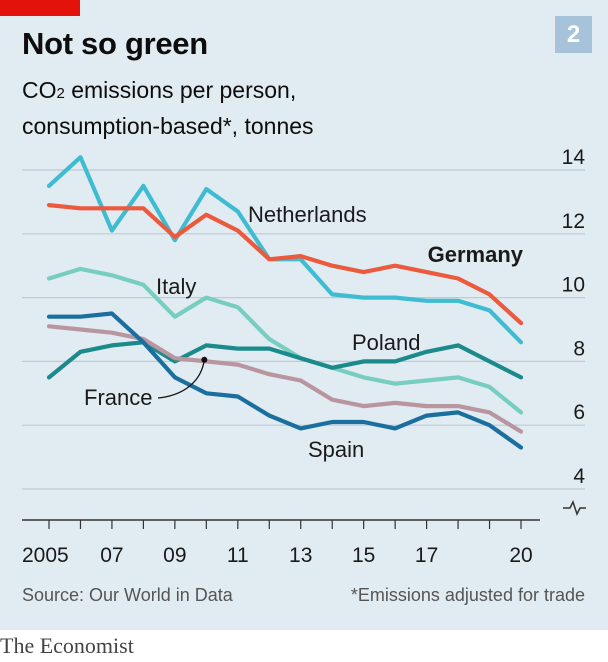 This screenshot has height=662, width=608. What do you see at coordinates (285, 264) in the screenshot?
I see `series-line-germany` at bounding box center [285, 264].